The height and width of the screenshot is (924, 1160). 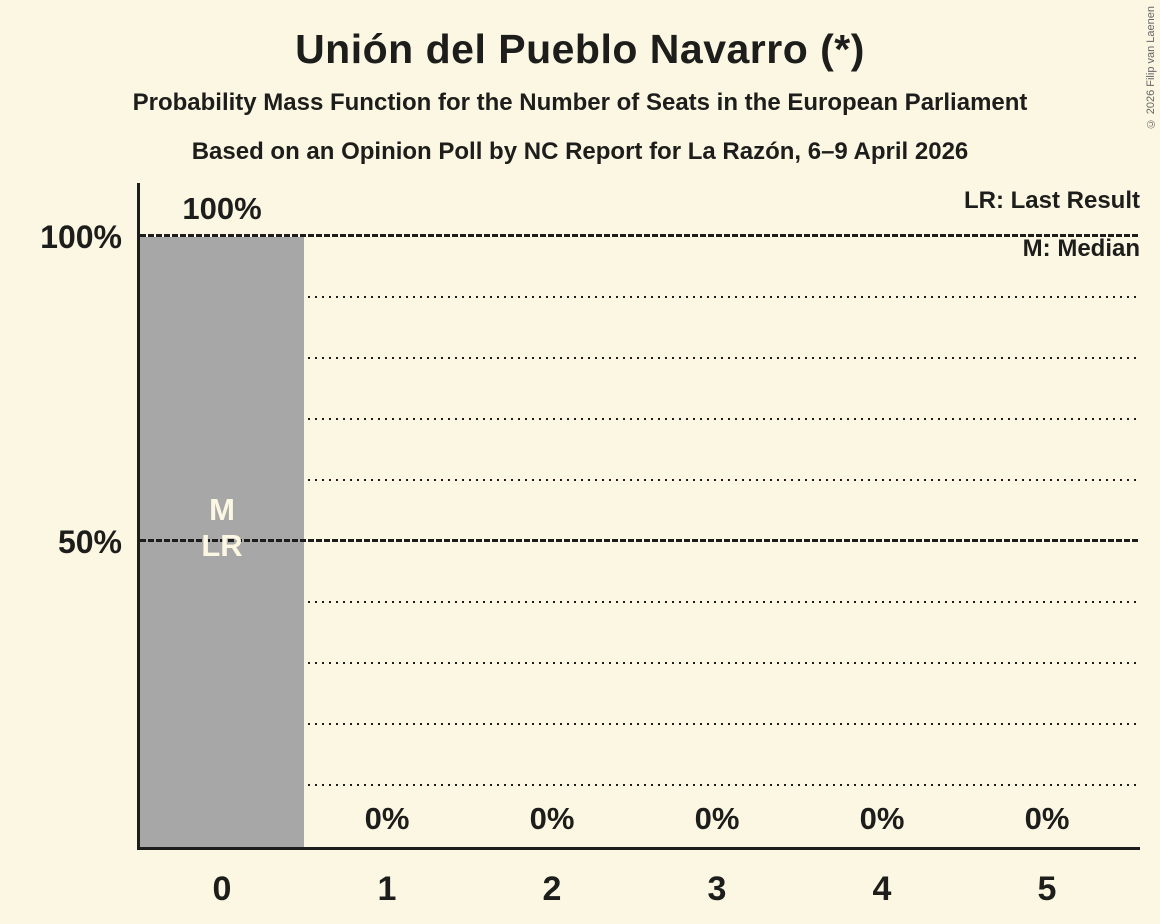 I want to click on gridline-major-100pct, so click(x=640, y=235).